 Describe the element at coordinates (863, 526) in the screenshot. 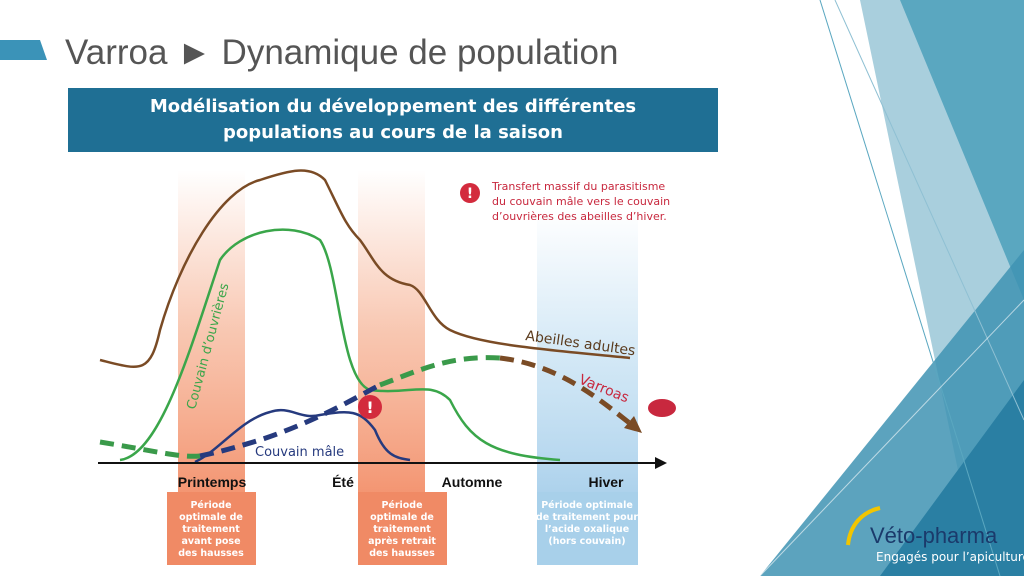

I see `logo-mark` at that location.